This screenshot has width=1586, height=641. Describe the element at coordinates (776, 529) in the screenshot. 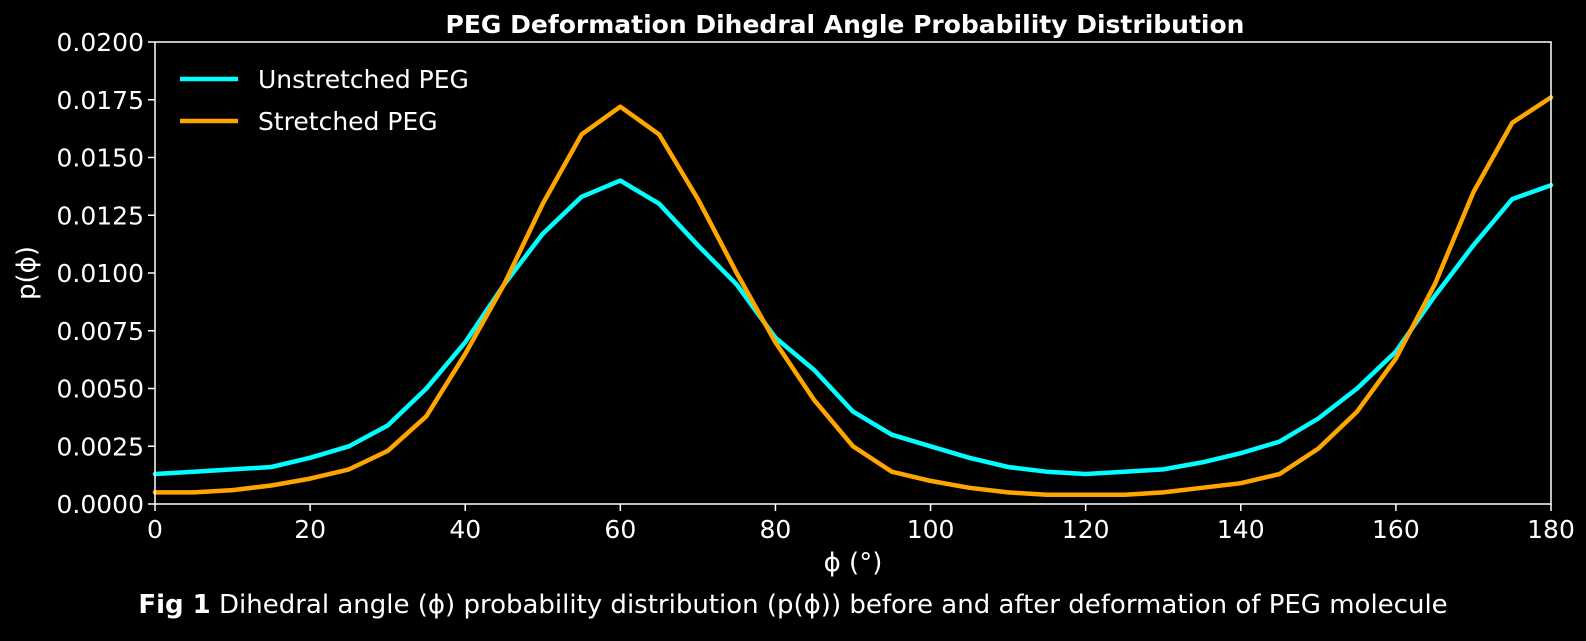

I see `x-tick-label: 80` at that location.